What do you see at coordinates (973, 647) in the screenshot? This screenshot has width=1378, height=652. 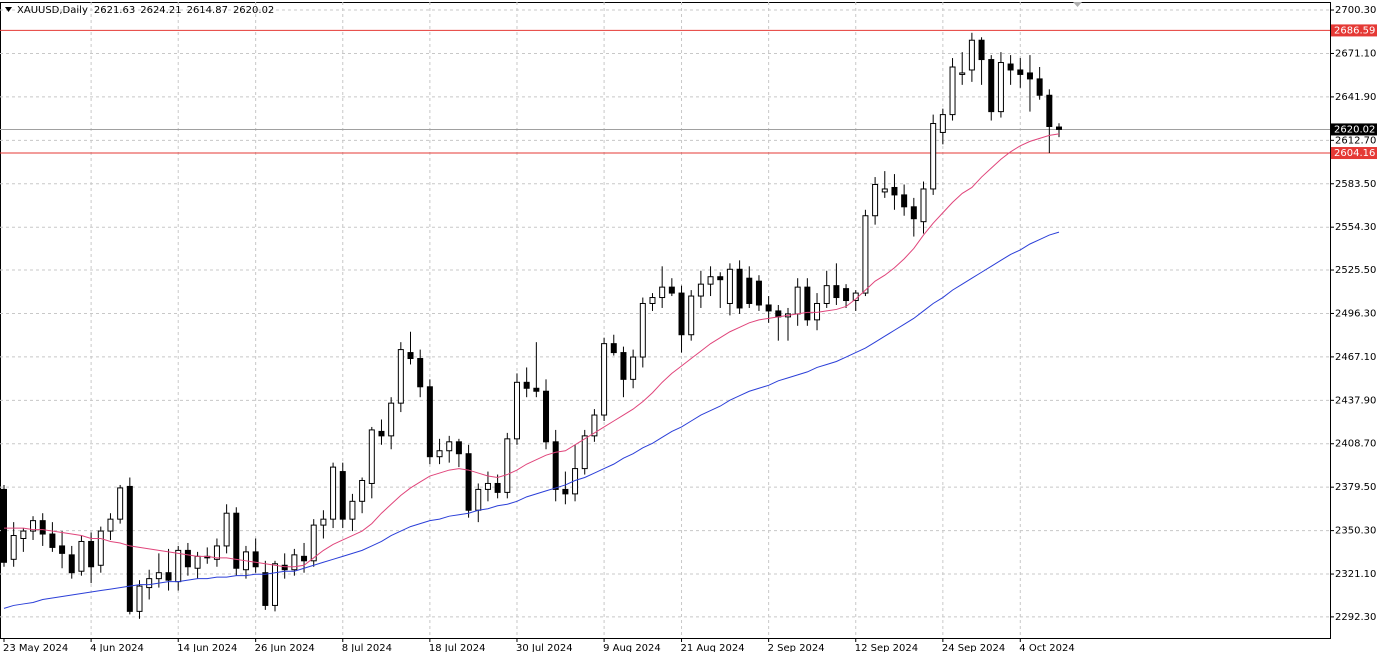 I see `x-tick-label: 24 Sep 2024` at bounding box center [973, 647].